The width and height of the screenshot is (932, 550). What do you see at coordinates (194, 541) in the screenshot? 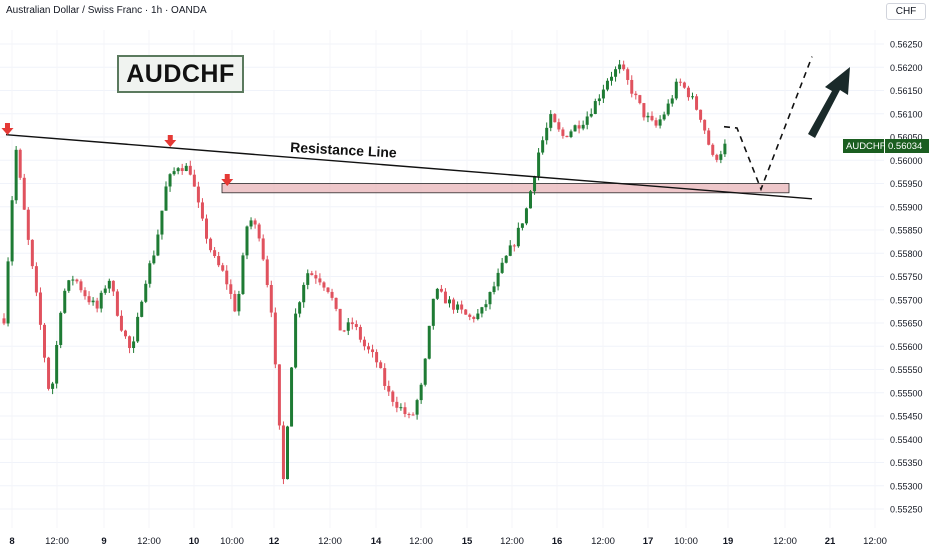
I see `x-tick-label: 10` at bounding box center [194, 541].